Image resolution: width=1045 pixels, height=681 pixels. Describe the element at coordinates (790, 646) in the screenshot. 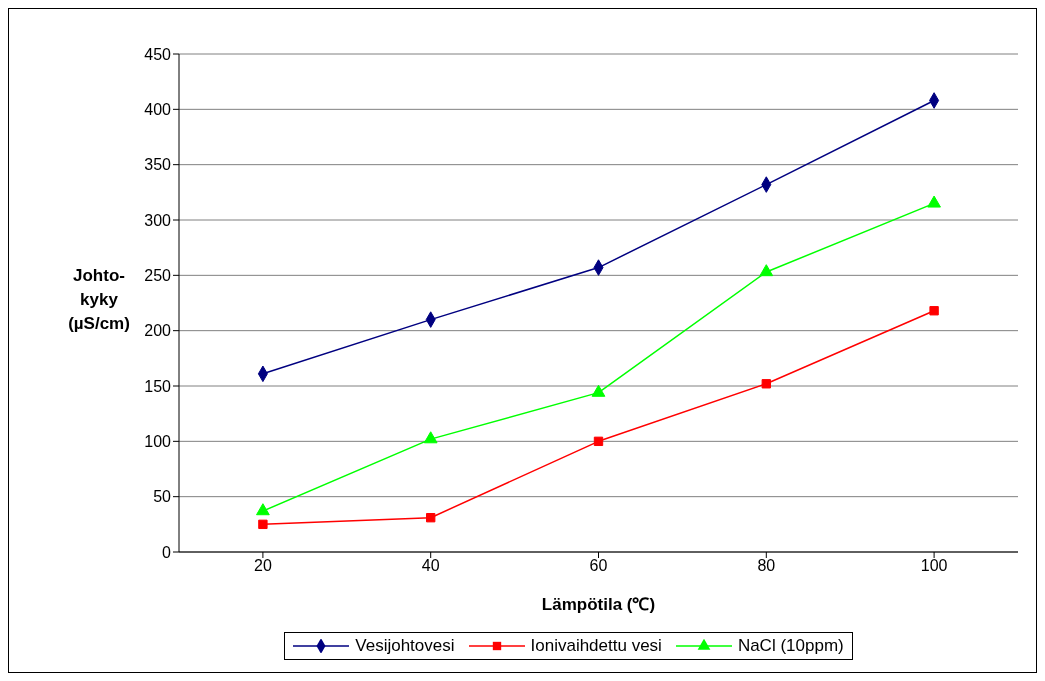

I see `legend-label: NaCl (10ppm)` at that location.